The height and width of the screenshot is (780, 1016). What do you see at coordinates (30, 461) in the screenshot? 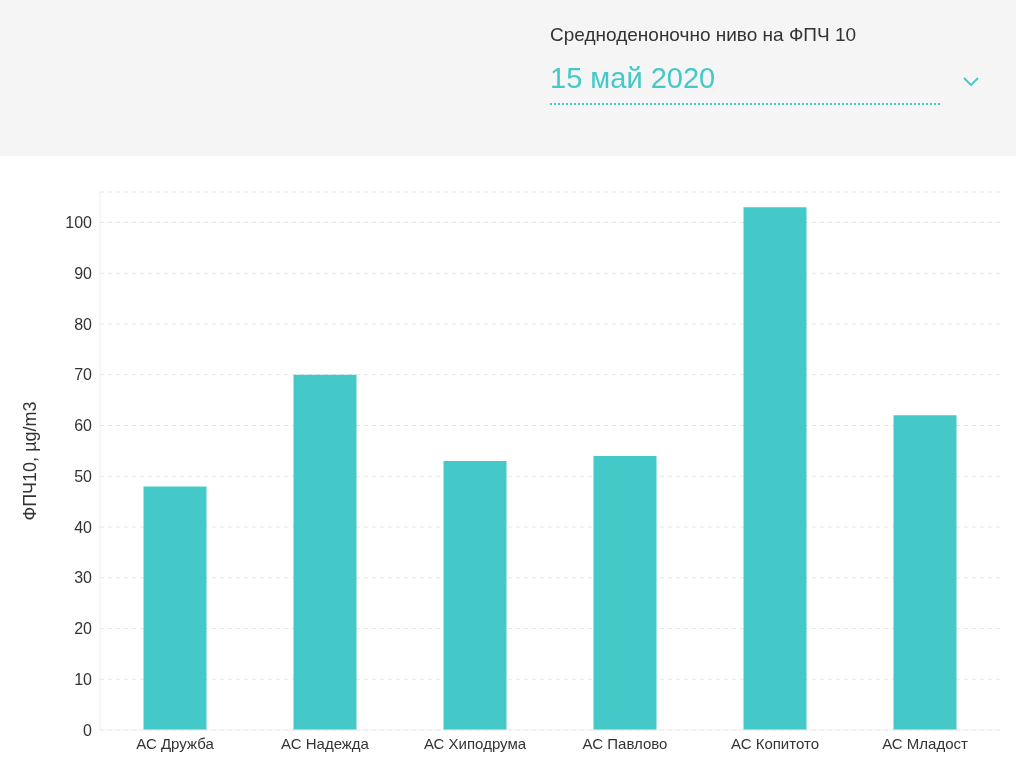
I see `y-axis-title: ФПЧ10, µg/m3` at bounding box center [30, 461].